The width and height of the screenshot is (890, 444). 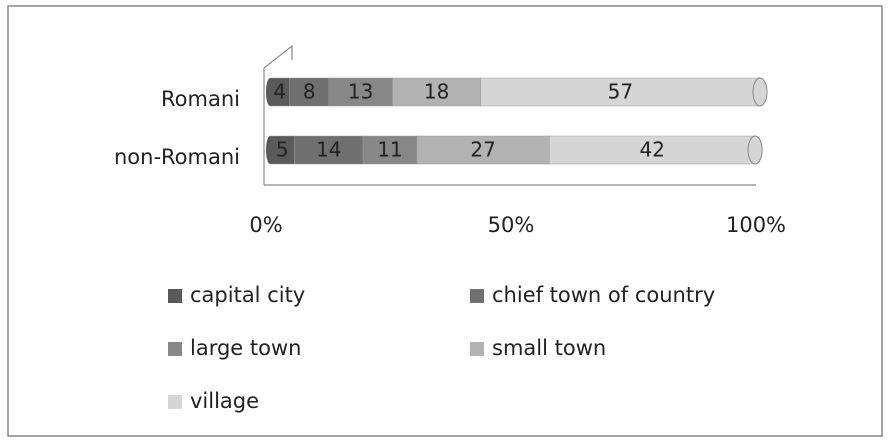 What do you see at coordinates (224, 401) in the screenshot?
I see `legend-label: village` at bounding box center [224, 401].